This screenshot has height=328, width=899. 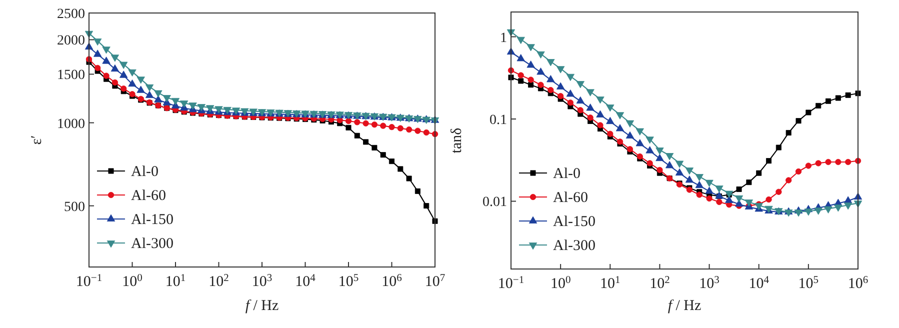 I want to click on y-tick-label: 1500, so click(x=71, y=76).